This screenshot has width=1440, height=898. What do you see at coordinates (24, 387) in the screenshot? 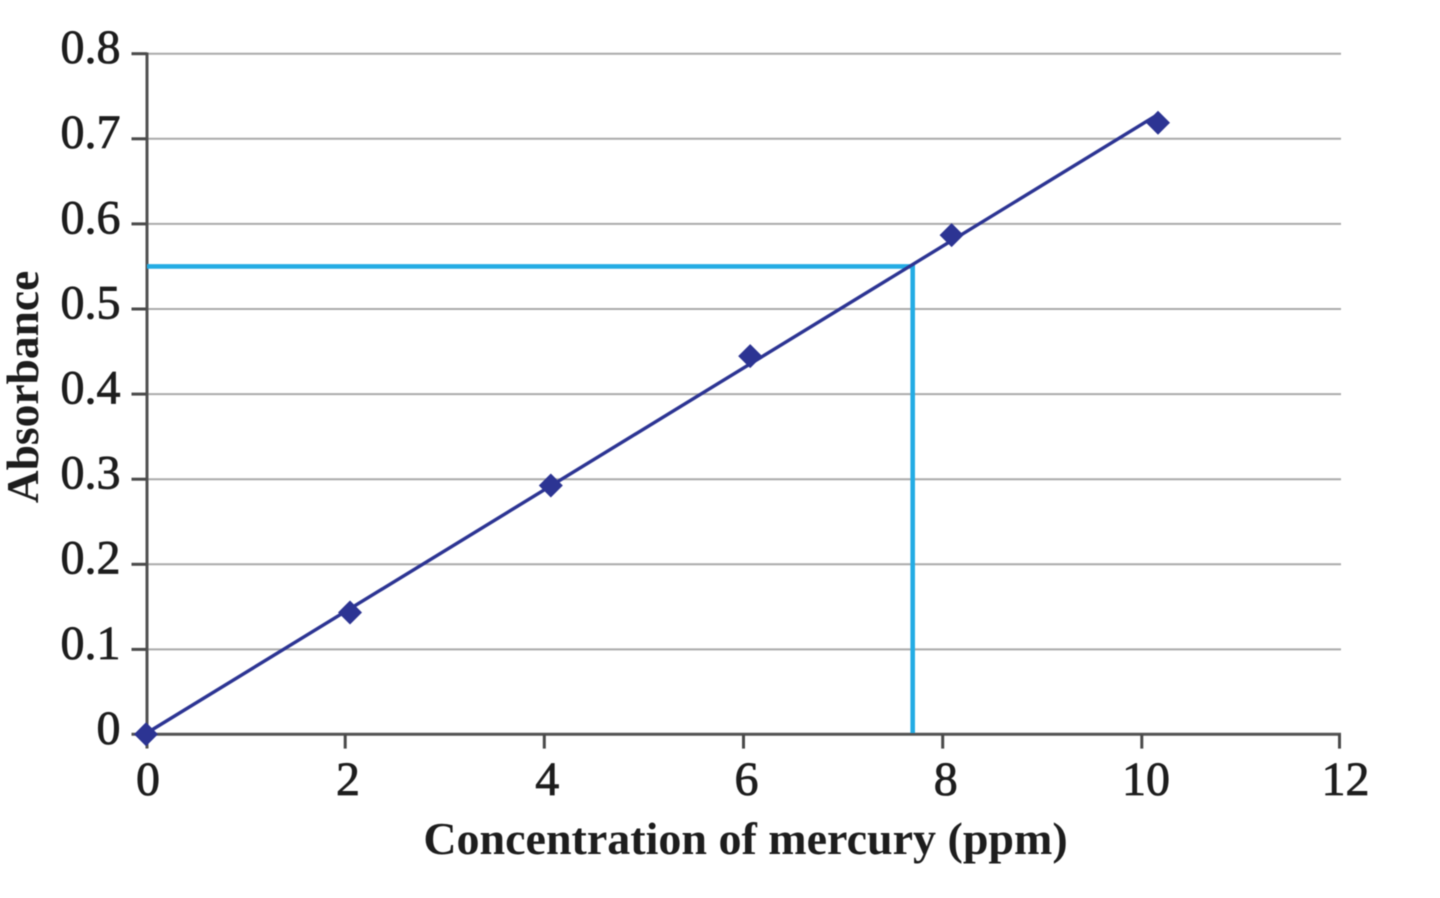
I see `svg-text: Absorbance` at bounding box center [24, 387].